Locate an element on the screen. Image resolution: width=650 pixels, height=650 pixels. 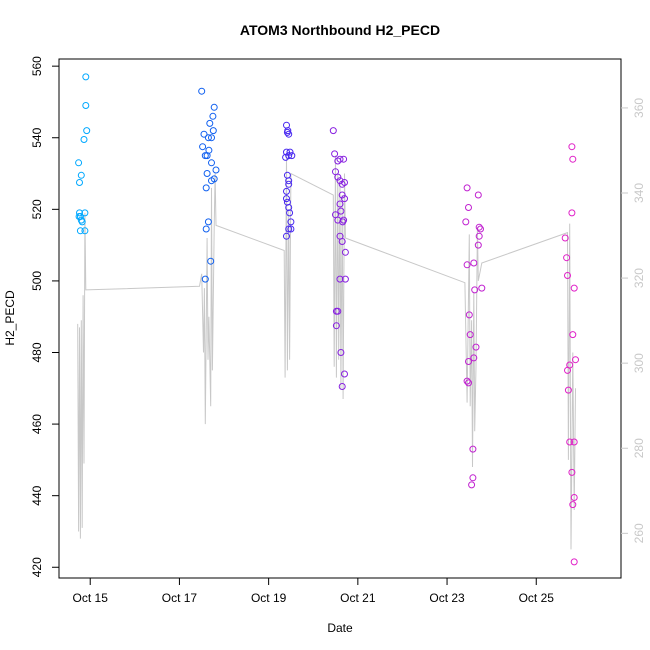
y2-tick-label: 320 is located at coordinates (639, 278).